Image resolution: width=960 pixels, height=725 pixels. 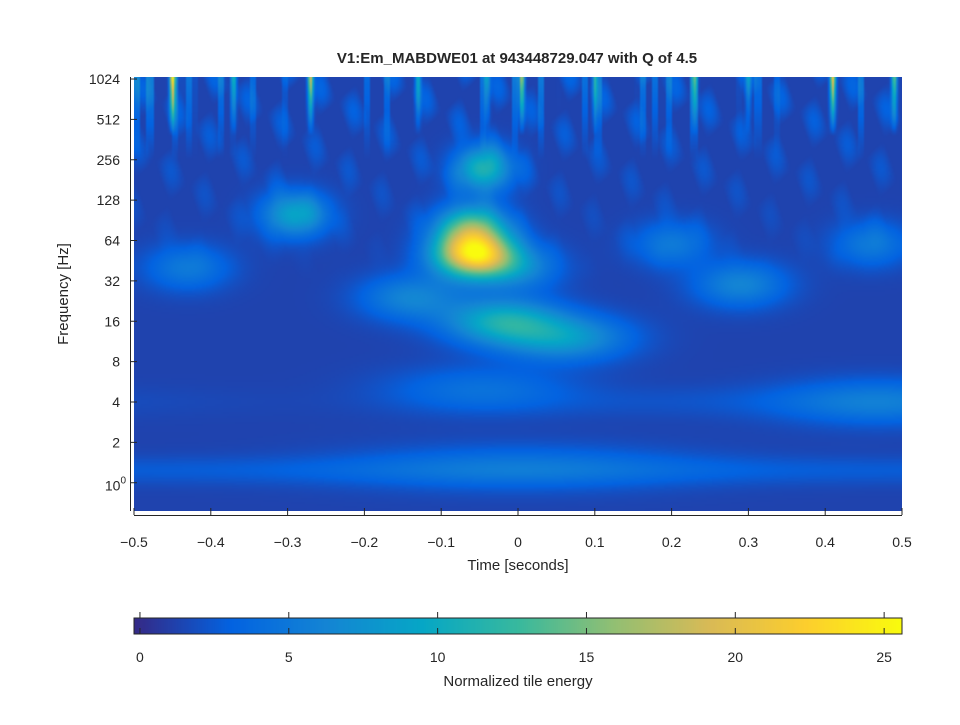 What do you see at coordinates (63, 294) in the screenshot?
I see `y-axis-label: Frequency [Hz]` at bounding box center [63, 294].